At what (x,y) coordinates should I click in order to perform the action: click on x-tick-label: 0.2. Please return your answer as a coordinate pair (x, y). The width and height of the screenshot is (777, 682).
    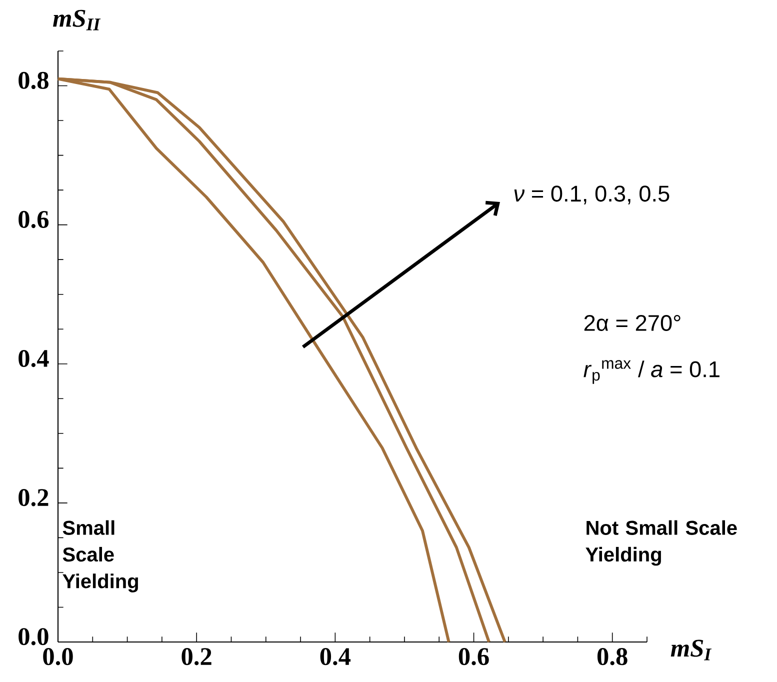
    Looking at the image, I should click on (197, 657).